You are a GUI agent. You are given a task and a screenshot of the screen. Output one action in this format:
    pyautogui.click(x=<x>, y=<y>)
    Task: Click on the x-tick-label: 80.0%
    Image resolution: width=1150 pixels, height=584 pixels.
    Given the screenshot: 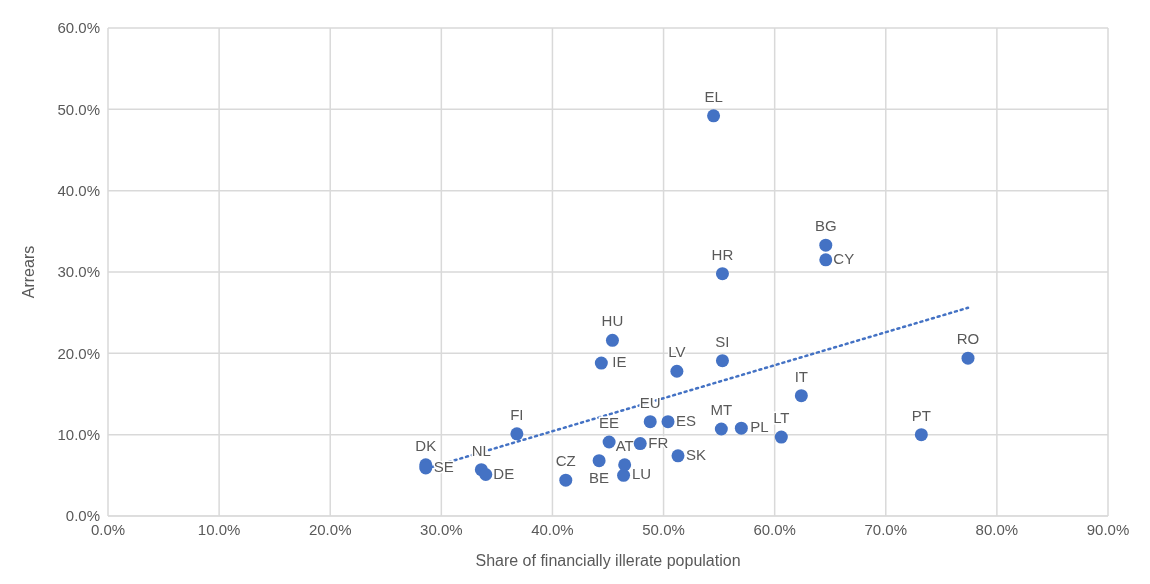 What is the action you would take?
    pyautogui.click(x=997, y=529)
    